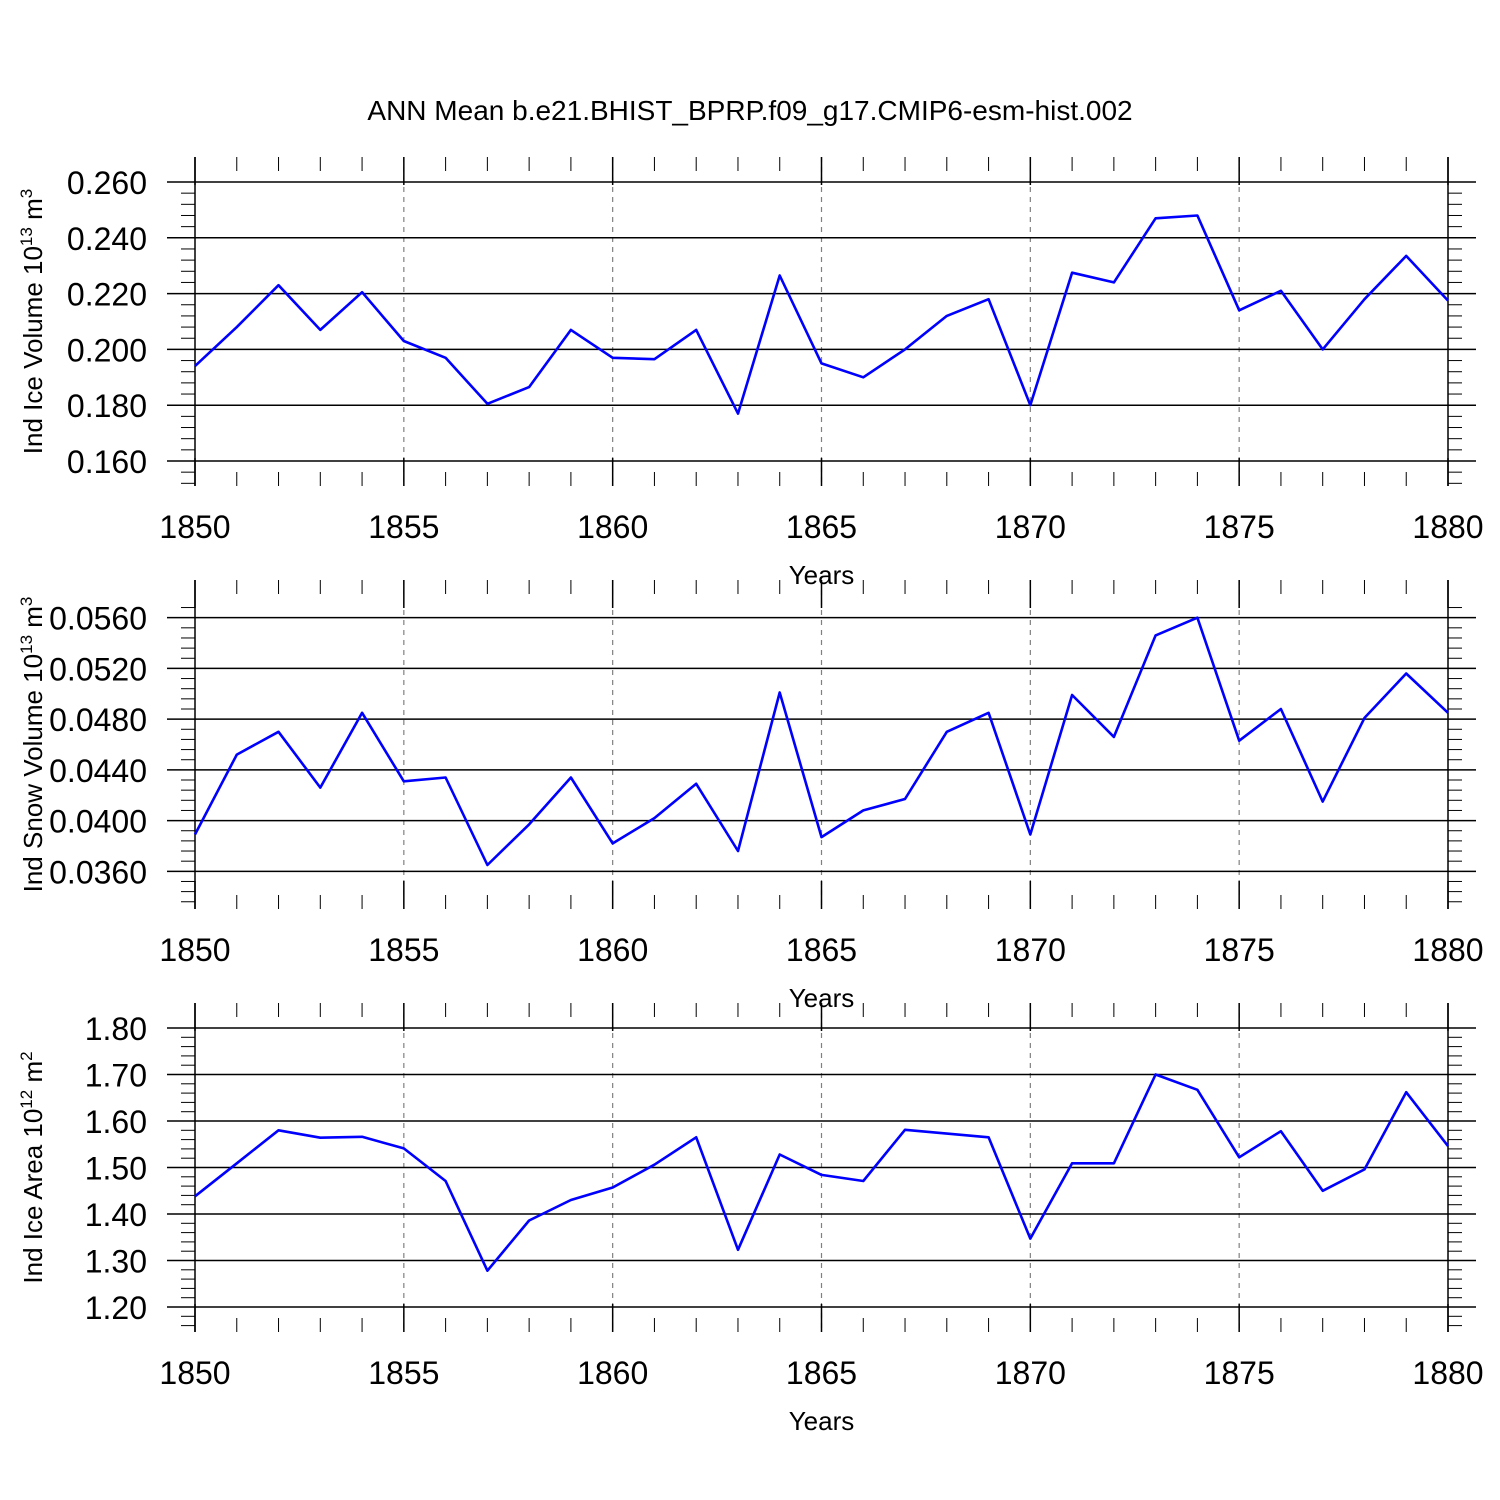 The height and width of the screenshot is (1500, 1500). What do you see at coordinates (194, 950) in the screenshot?
I see `x-tick-label: 1850` at bounding box center [194, 950].